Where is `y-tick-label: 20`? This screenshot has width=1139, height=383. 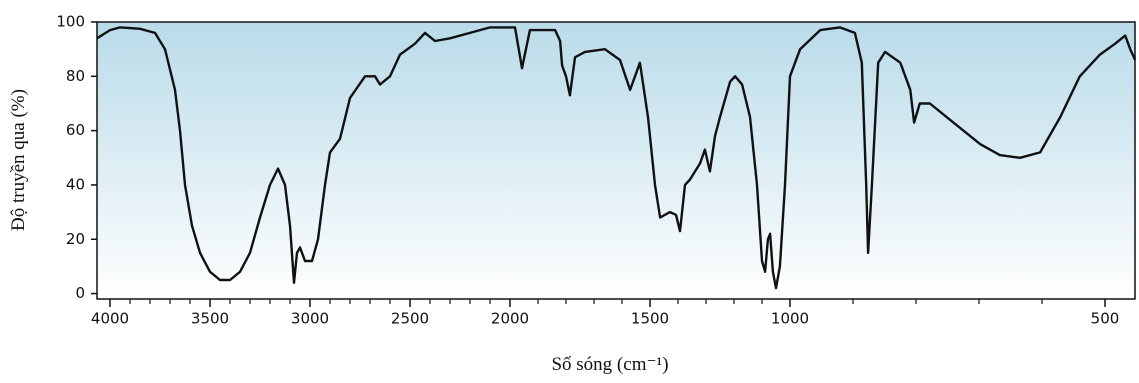
y-tick-label: 20 is located at coordinates (75, 239).